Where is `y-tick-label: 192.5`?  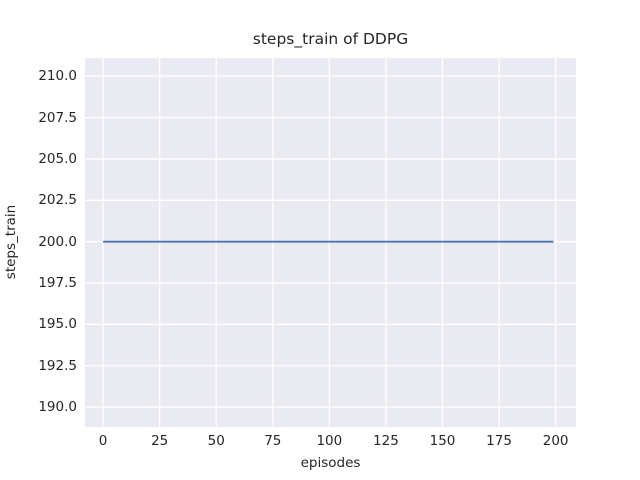
y-tick-label: 192.5 is located at coordinates (57, 365).